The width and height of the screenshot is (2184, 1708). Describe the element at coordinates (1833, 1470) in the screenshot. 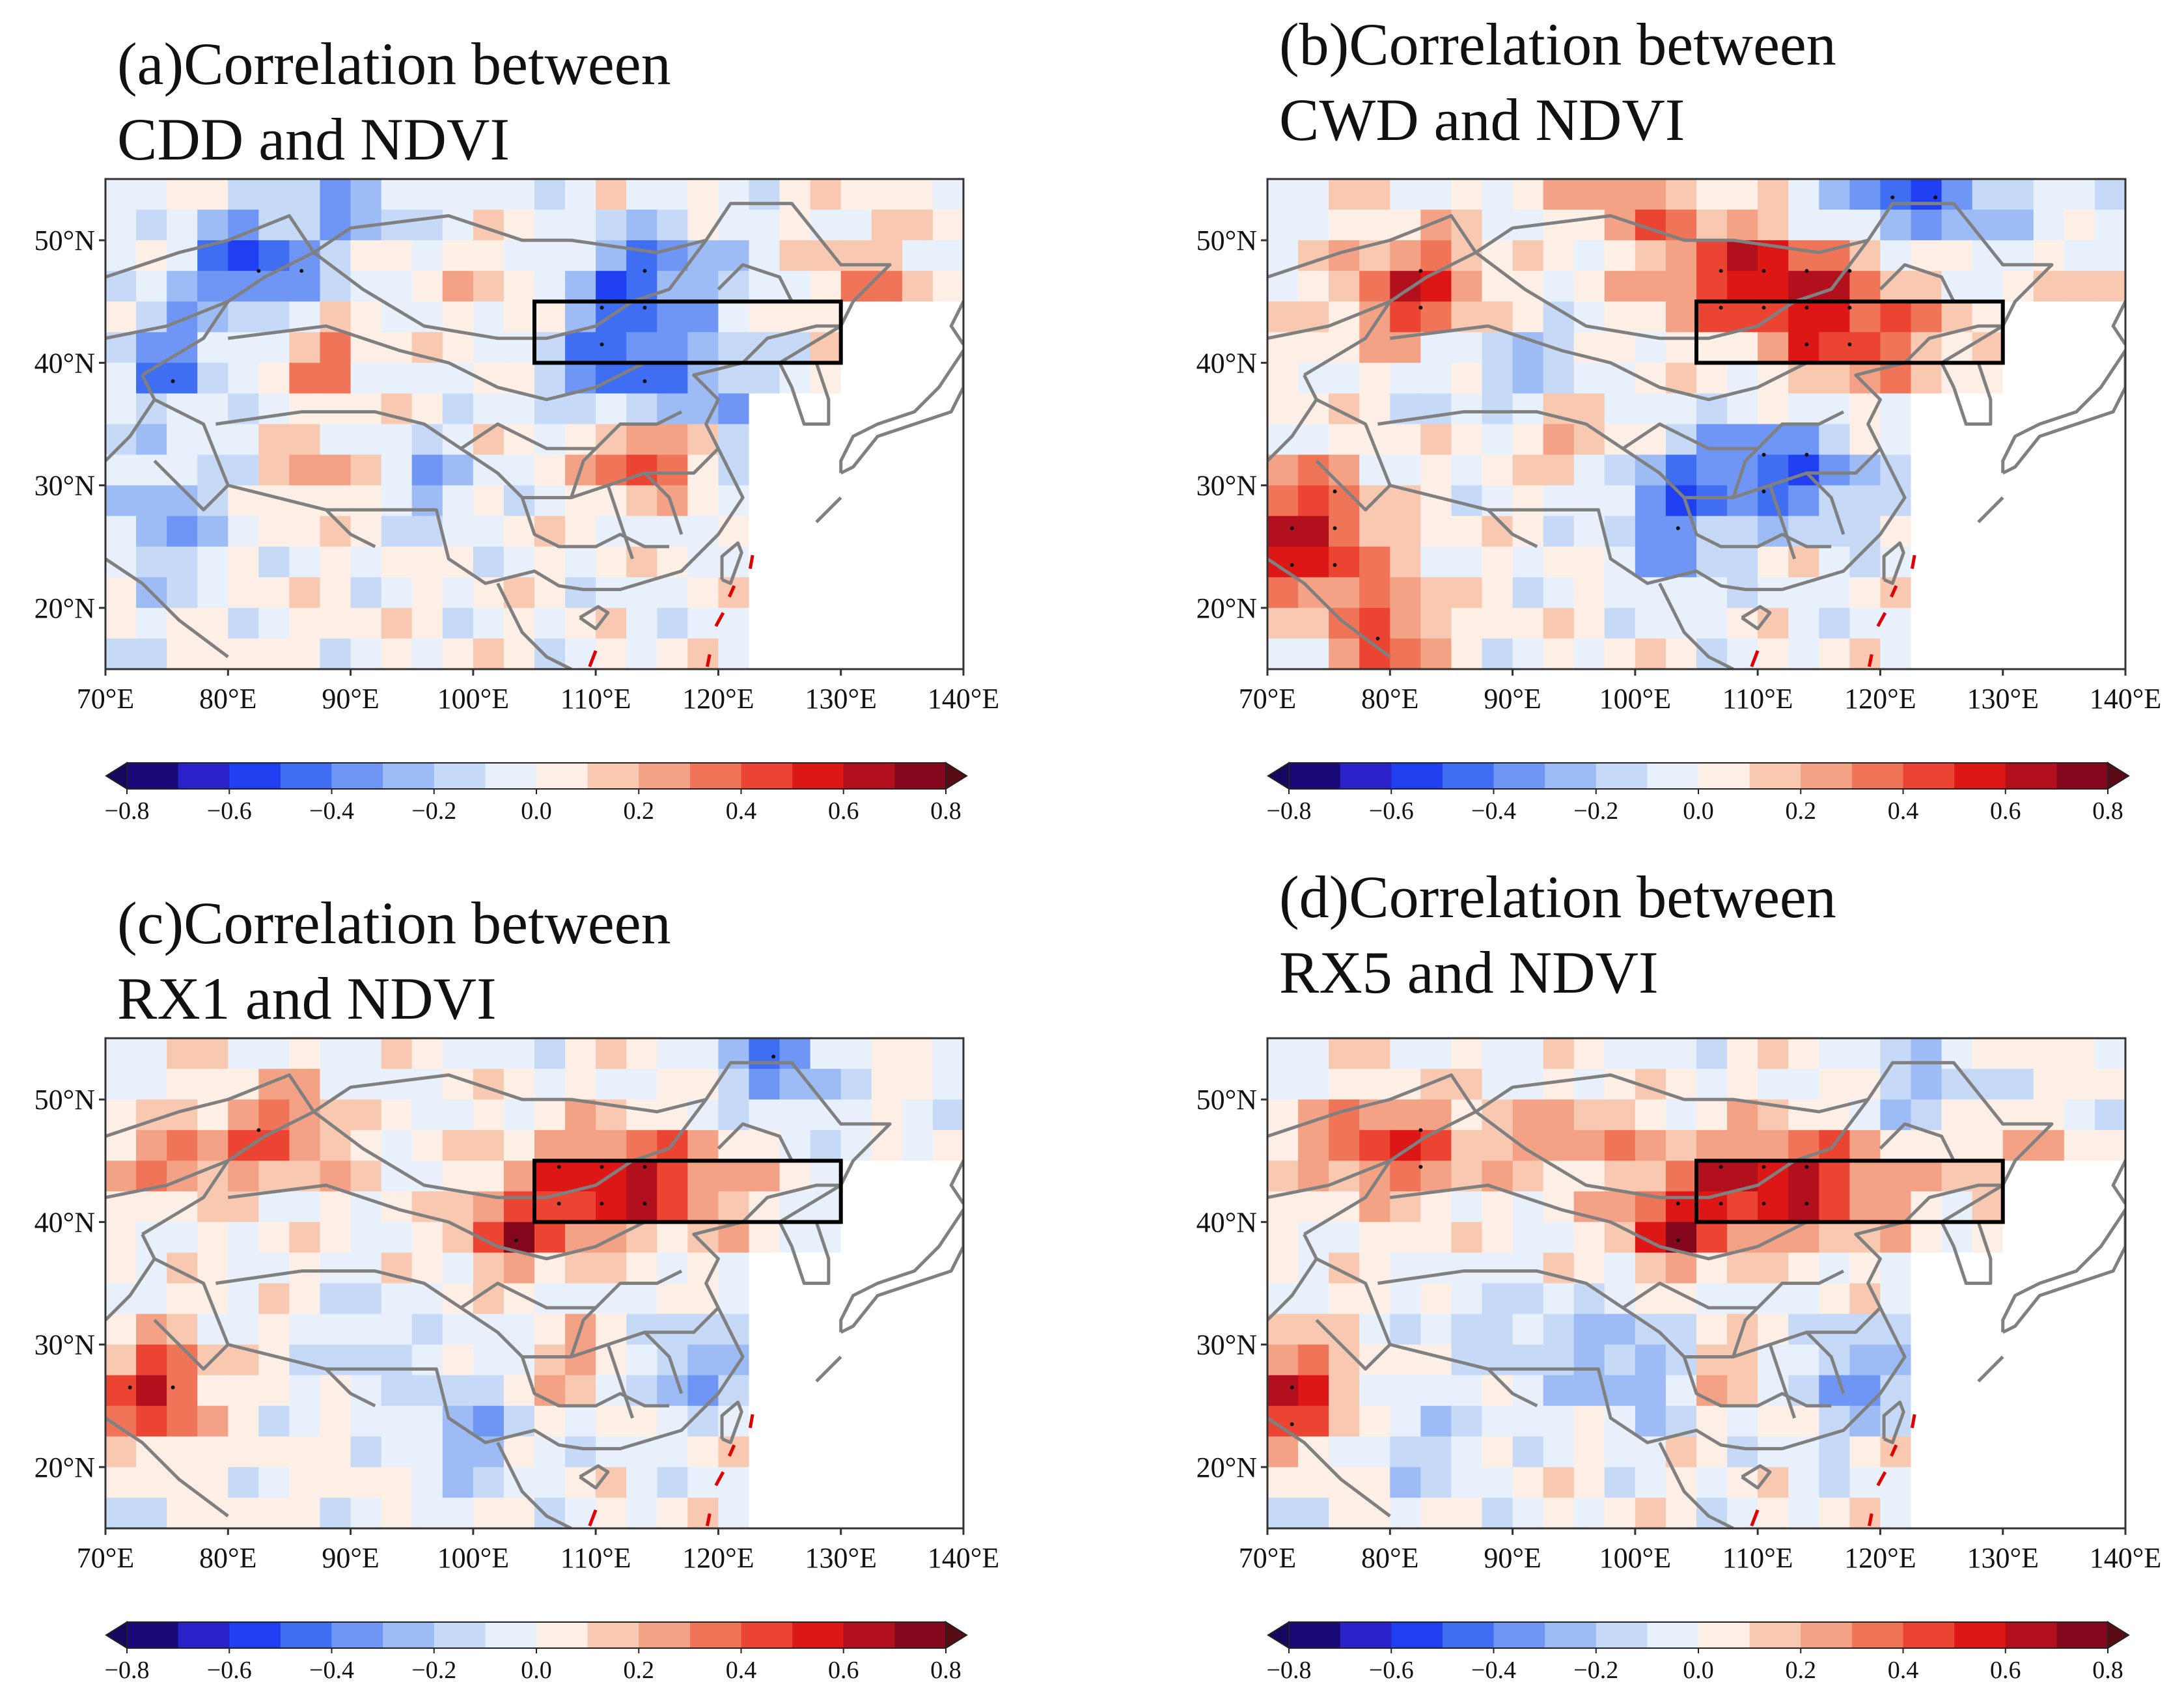

I see `nine-dash-line` at that location.